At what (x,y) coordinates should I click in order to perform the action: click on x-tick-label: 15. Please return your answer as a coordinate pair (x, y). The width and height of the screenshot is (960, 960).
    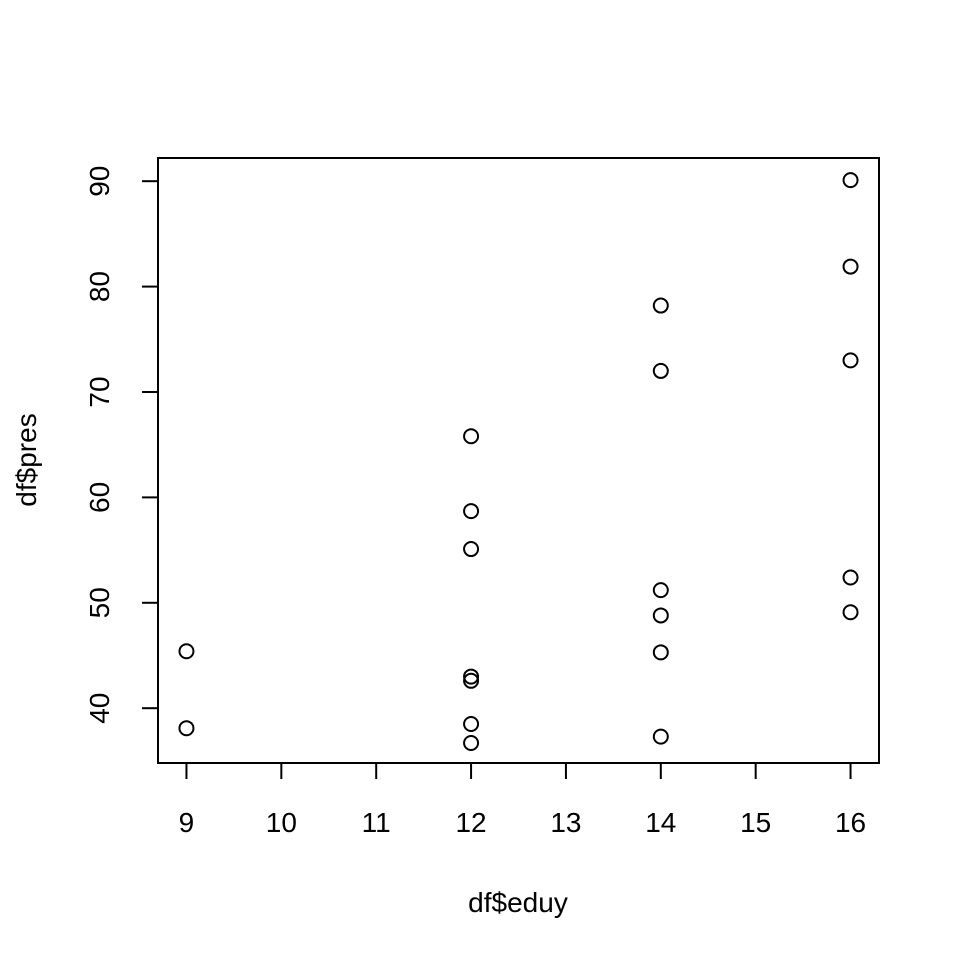
    Looking at the image, I should click on (755, 822).